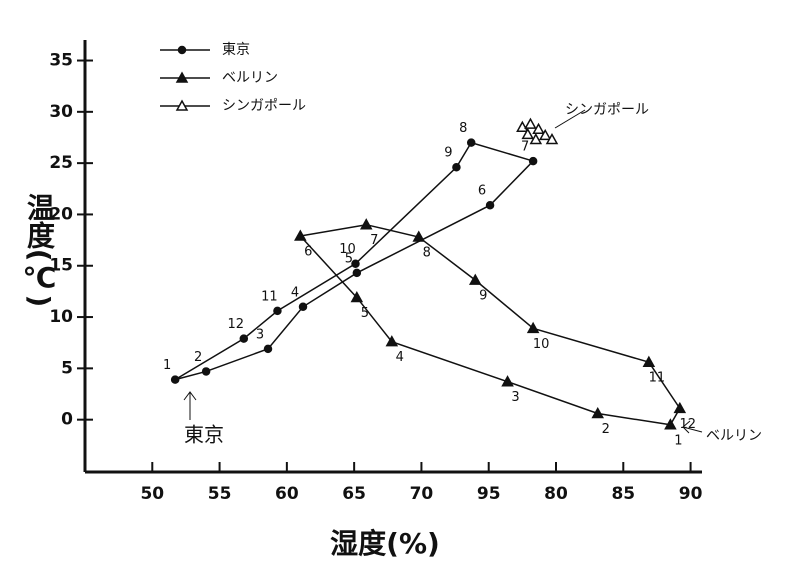 The image size is (800, 583). Describe the element at coordinates (152, 494) in the screenshot. I see `x-tick-label: 50` at that location.